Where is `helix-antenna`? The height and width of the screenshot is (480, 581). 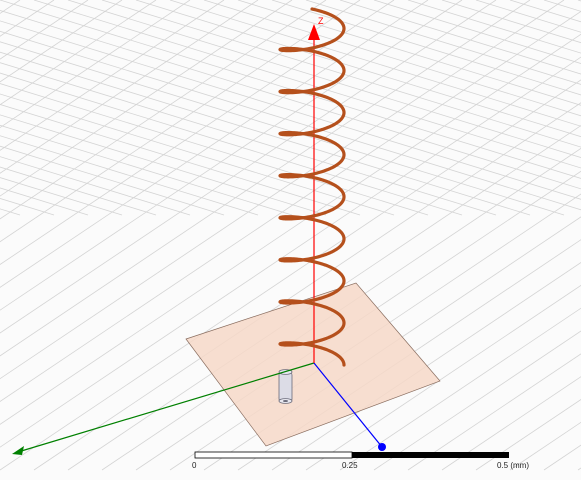 helix-antenna is located at coordinates (312, 187).